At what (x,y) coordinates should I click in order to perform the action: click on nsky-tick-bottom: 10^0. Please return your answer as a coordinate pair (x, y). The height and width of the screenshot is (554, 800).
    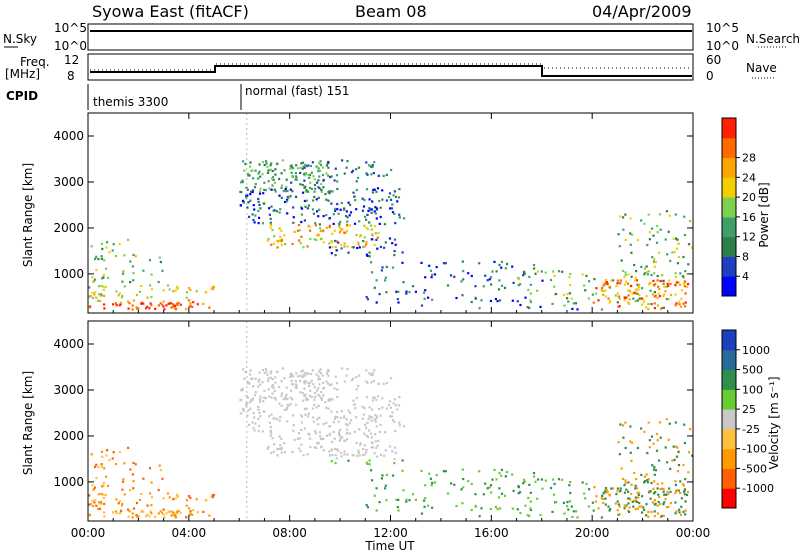
    Looking at the image, I should click on (70, 46).